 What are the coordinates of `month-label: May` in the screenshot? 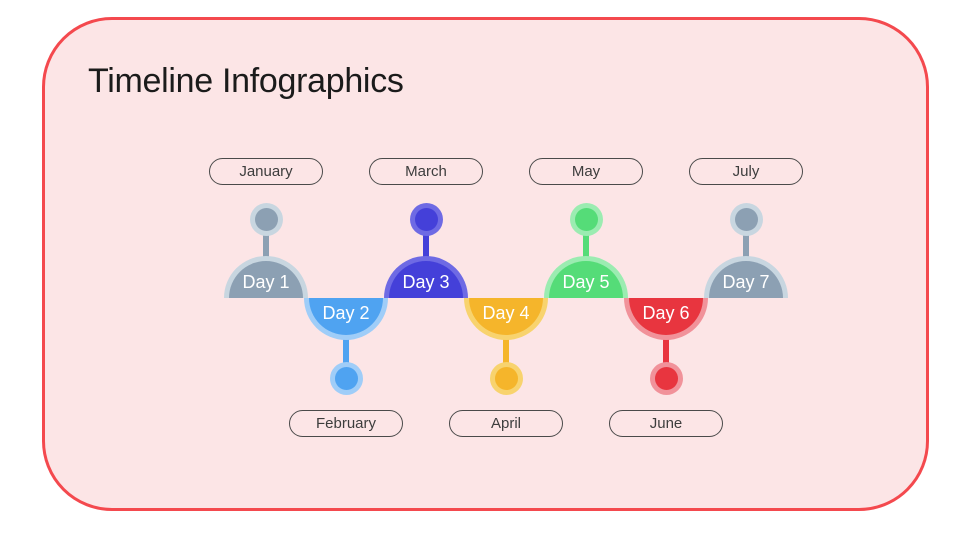 It's located at (586, 171).